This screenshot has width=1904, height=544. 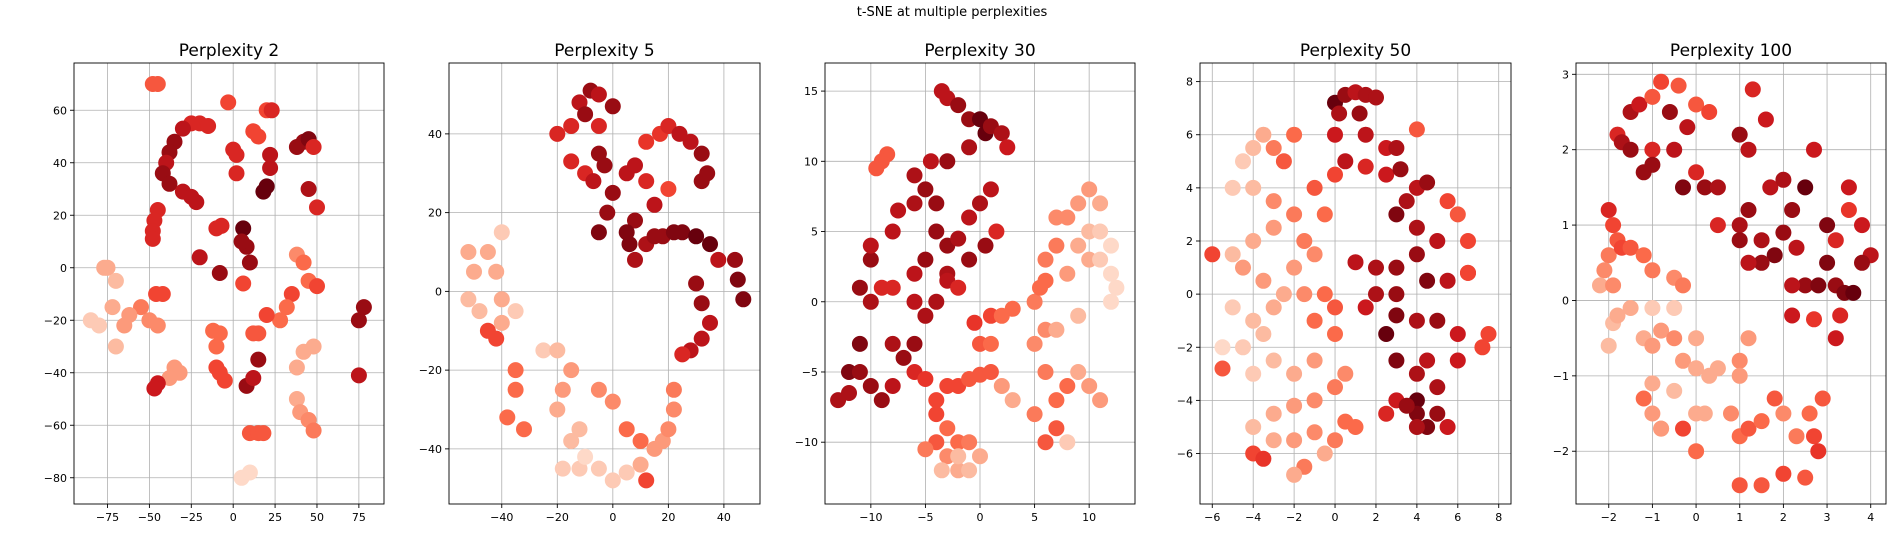 What do you see at coordinates (811, 161) in the screenshot?
I see `y-tick-label: 10` at bounding box center [811, 161].